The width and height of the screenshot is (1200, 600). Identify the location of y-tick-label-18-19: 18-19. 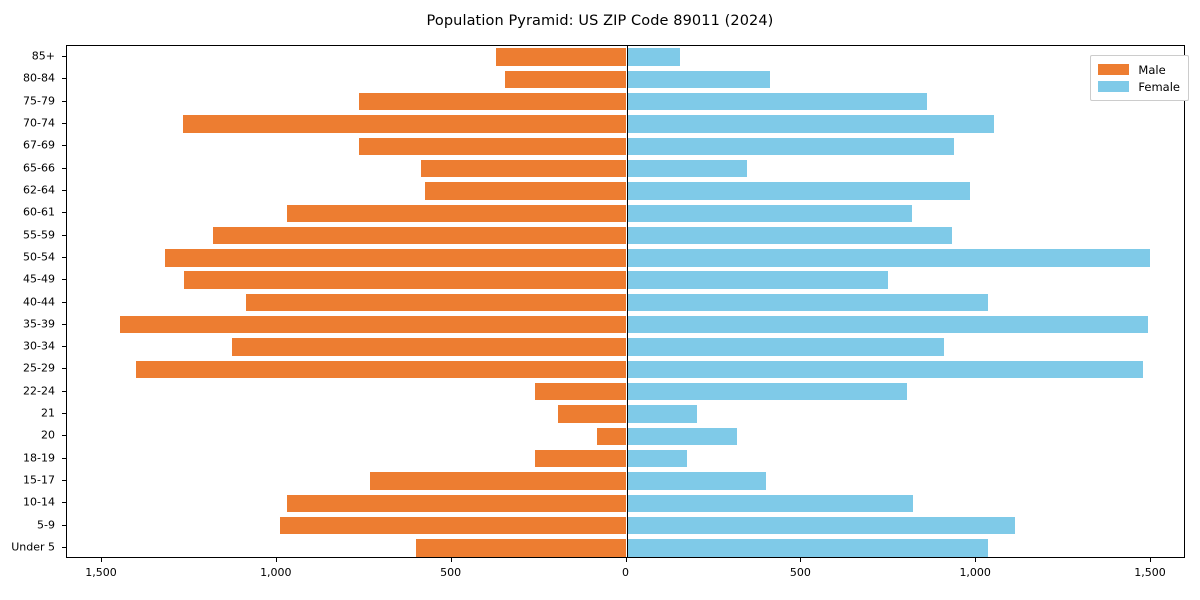
(39, 458).